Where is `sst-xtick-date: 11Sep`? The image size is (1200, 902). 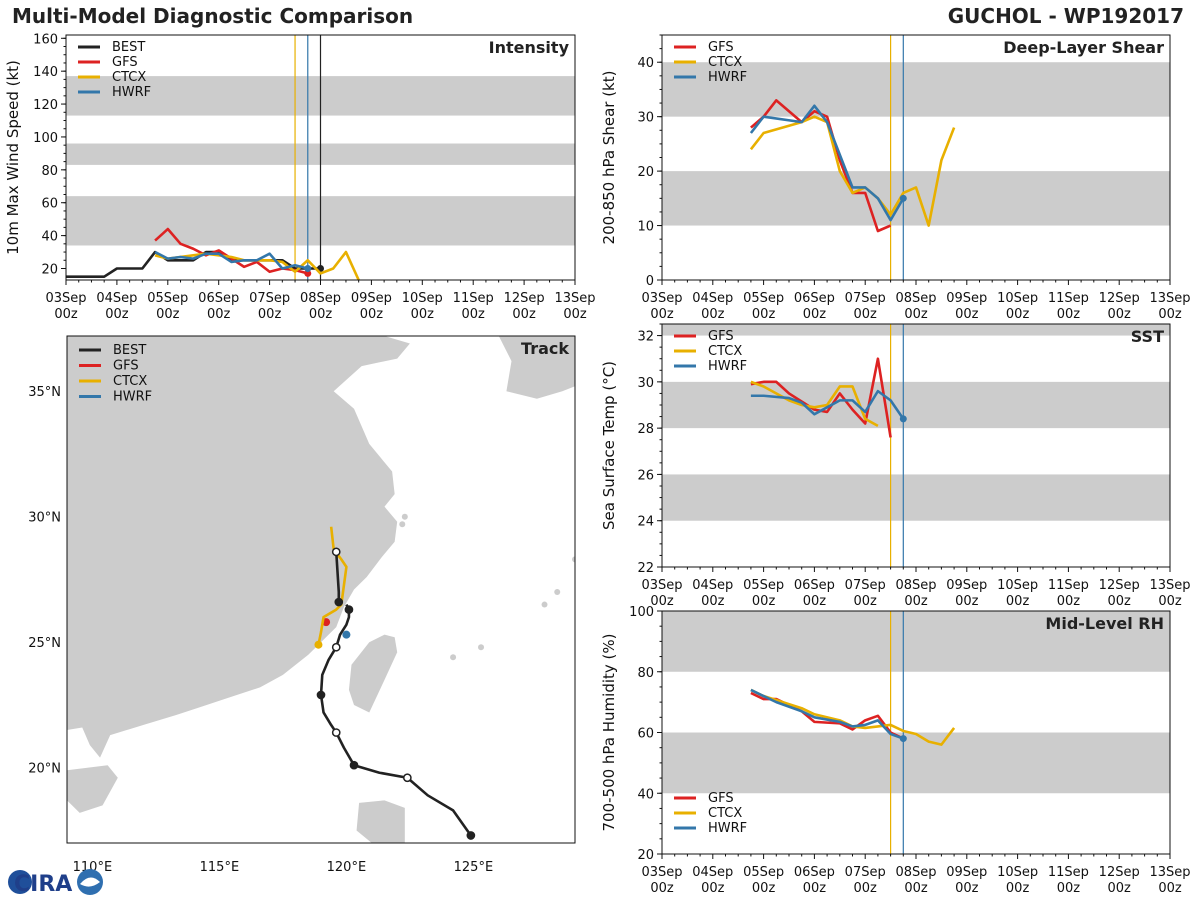
sst-xtick-date: 11Sep is located at coordinates (1068, 585).